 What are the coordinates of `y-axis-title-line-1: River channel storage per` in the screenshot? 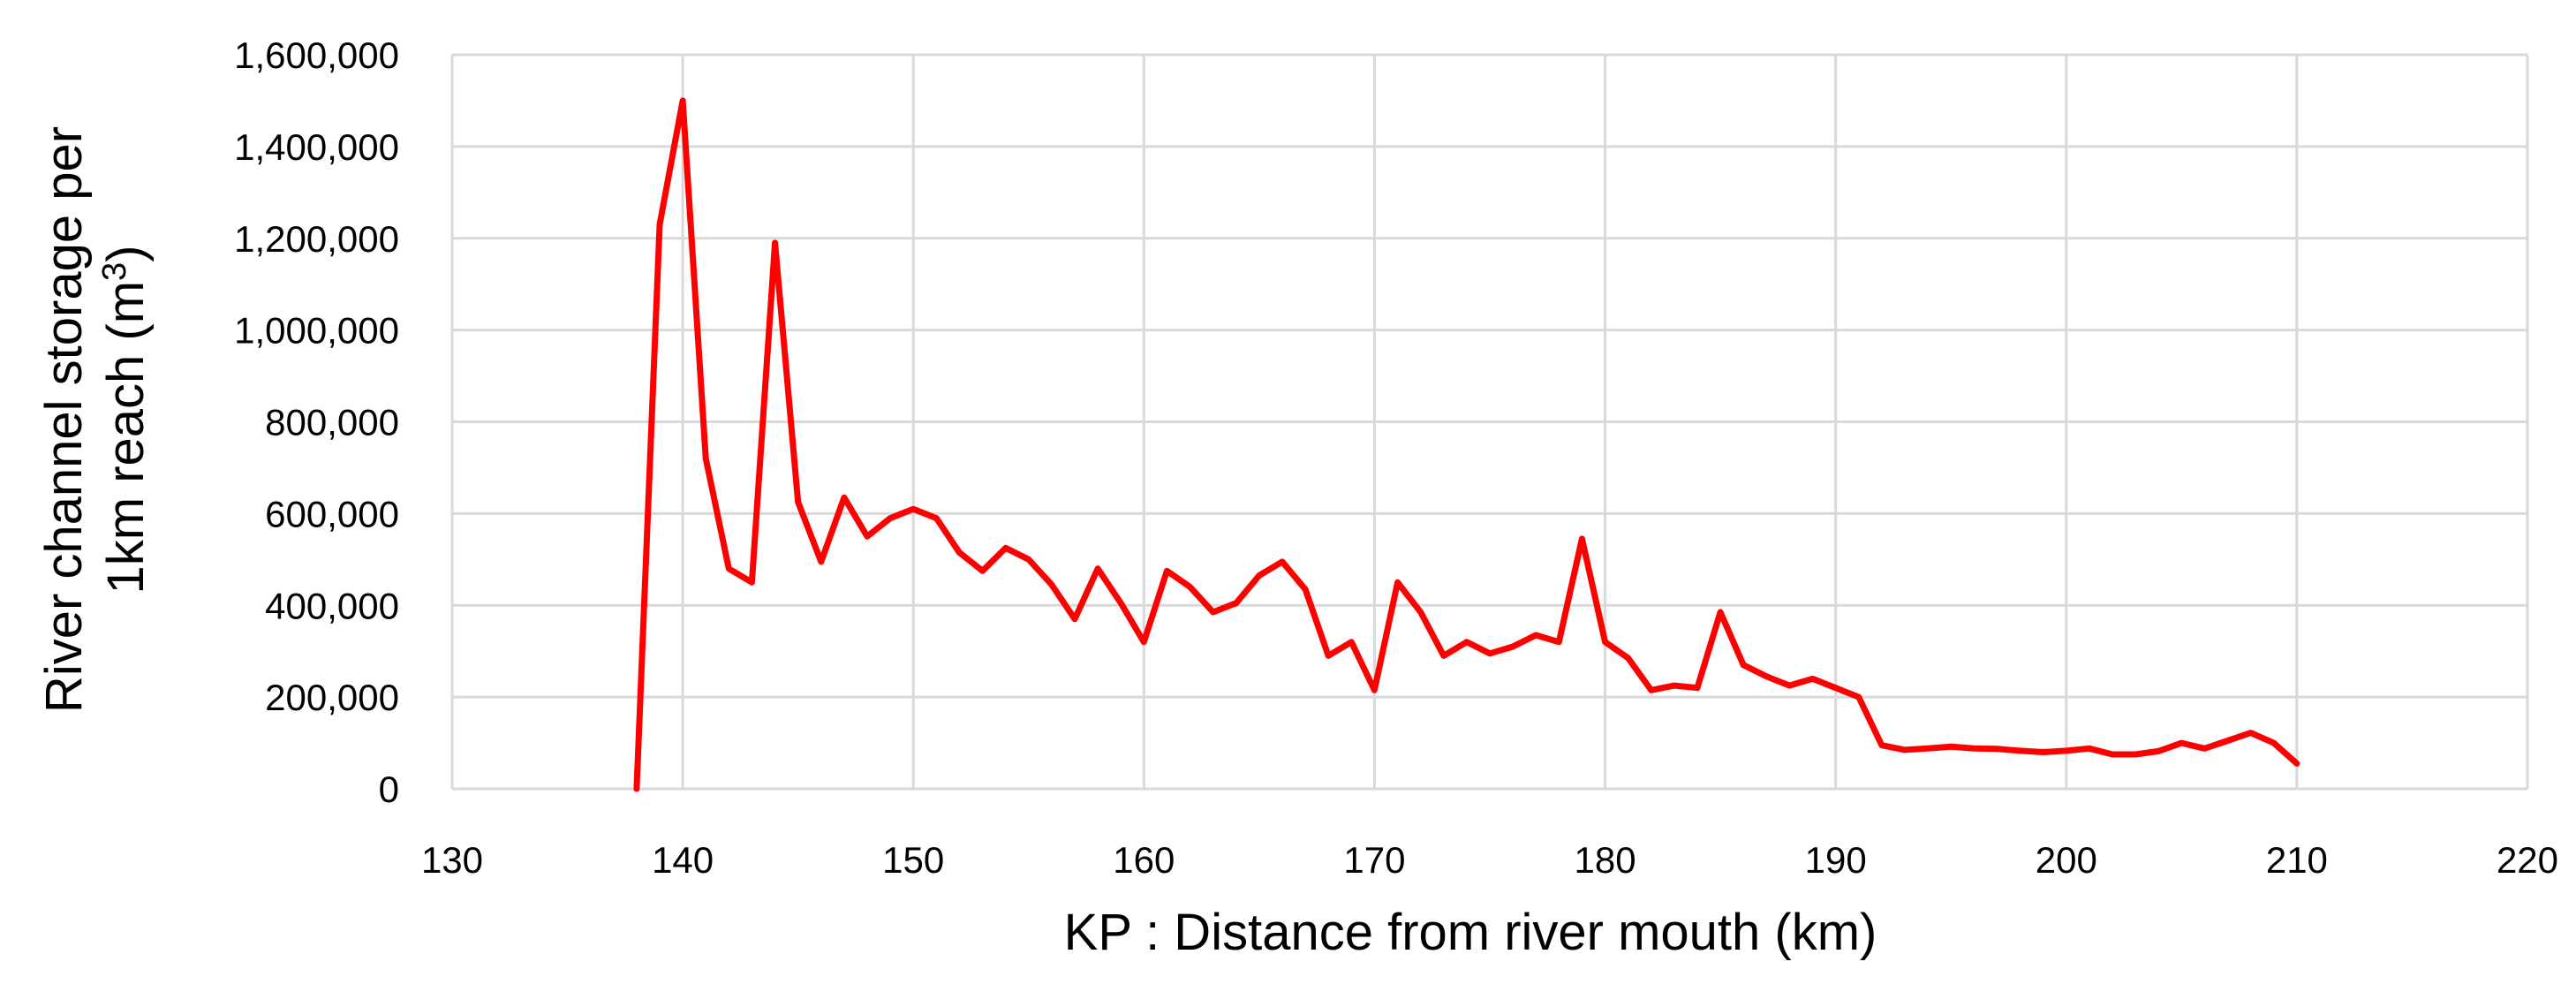 It's located at (64, 420).